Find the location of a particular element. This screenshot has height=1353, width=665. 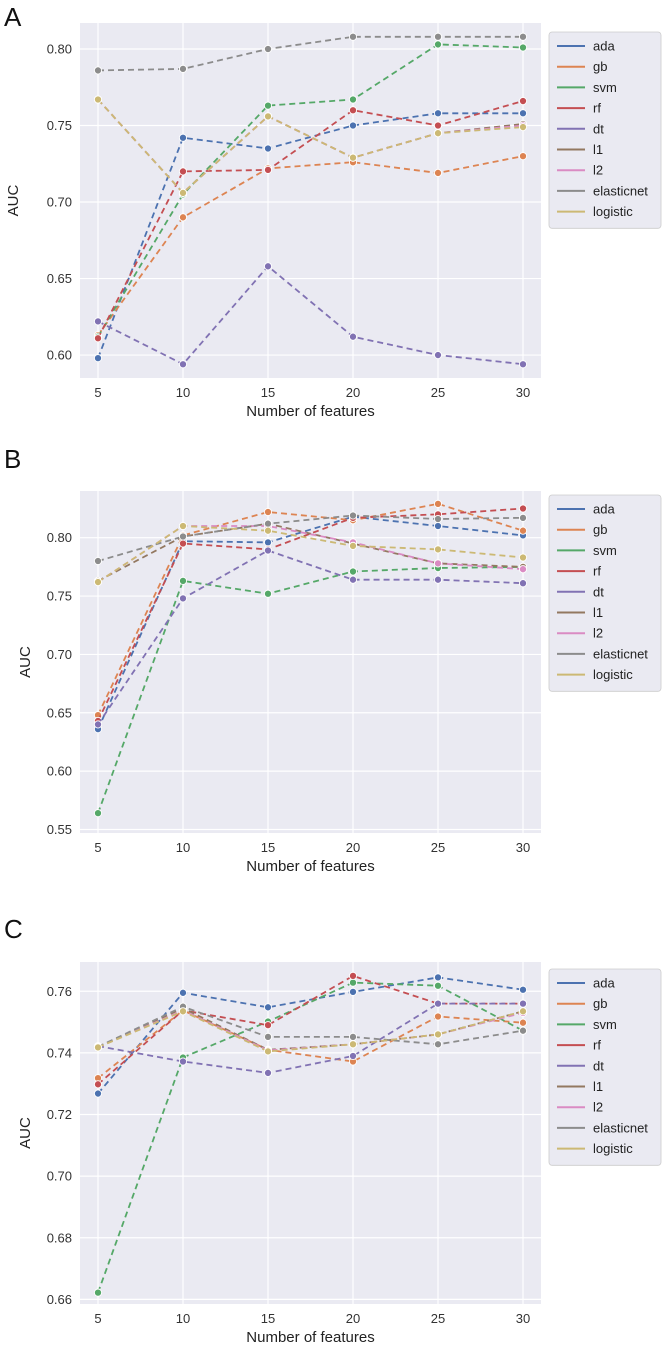

series-line-dt is located at coordinates (310, 637).